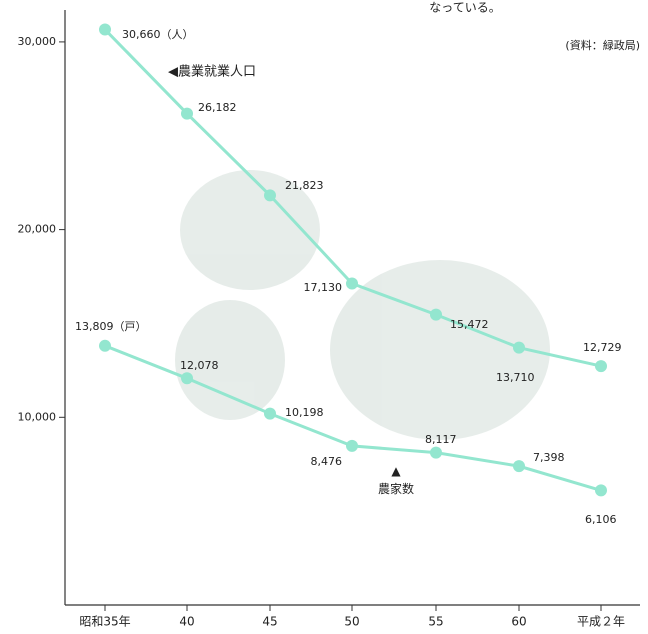 This screenshot has width=648, height=634. What do you see at coordinates (518, 622) in the screenshot?
I see `x-tick-label: 60` at bounding box center [518, 622].